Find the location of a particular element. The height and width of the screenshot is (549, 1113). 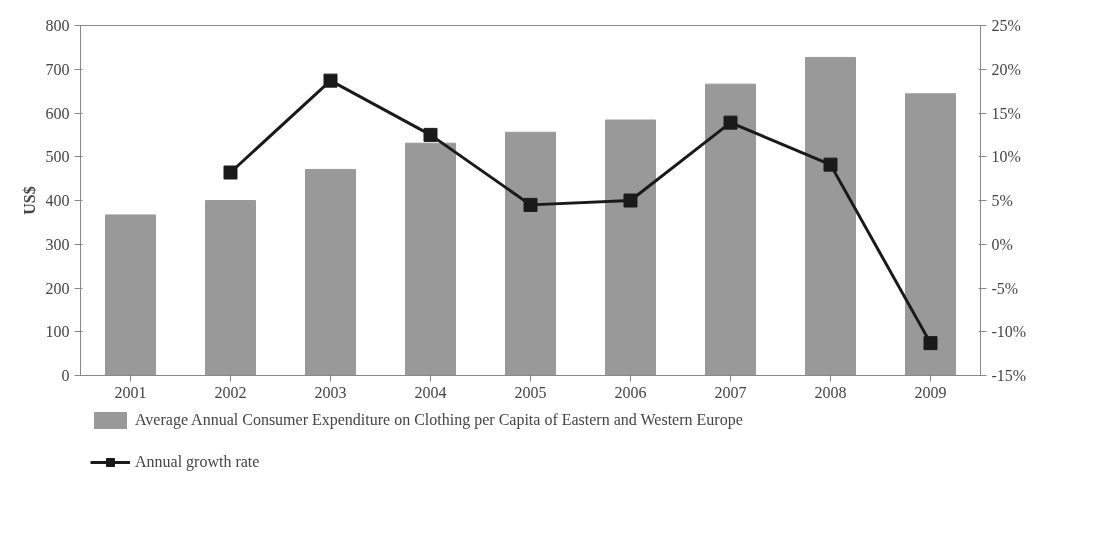

x-tick-label: 2001 is located at coordinates (130, 392).